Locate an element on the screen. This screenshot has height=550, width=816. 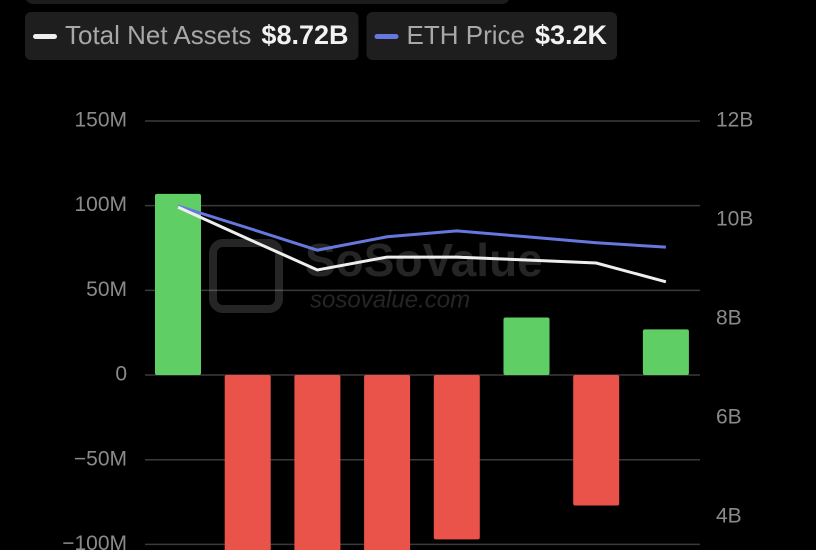
y-tick-label: −50M is located at coordinates (100, 458).